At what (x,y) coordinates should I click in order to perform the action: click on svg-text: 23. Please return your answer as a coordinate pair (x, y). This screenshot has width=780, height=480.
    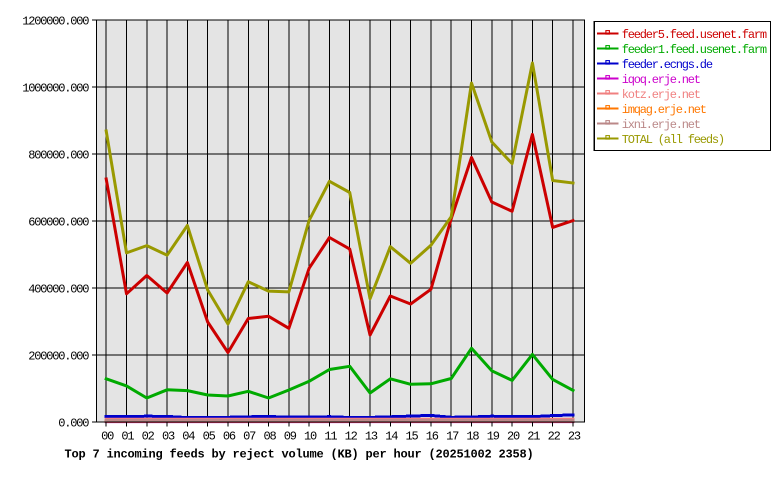
    Looking at the image, I should click on (574, 437).